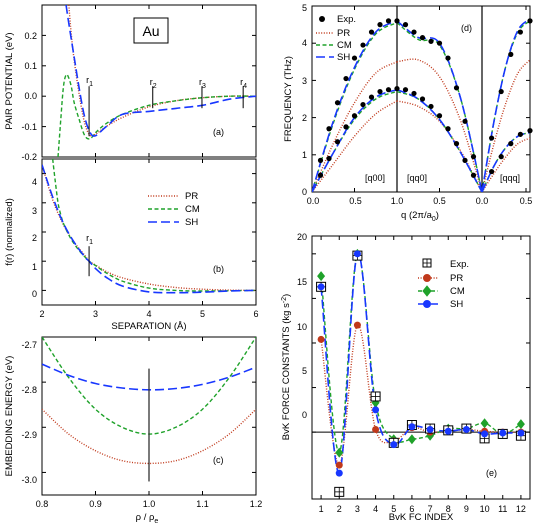  What do you see at coordinates (422, 509) in the screenshot?
I see `panel-e-x-tick-labels: 1 2 3 4 5 6 7 8 9 10 11 12` at bounding box center [422, 509].